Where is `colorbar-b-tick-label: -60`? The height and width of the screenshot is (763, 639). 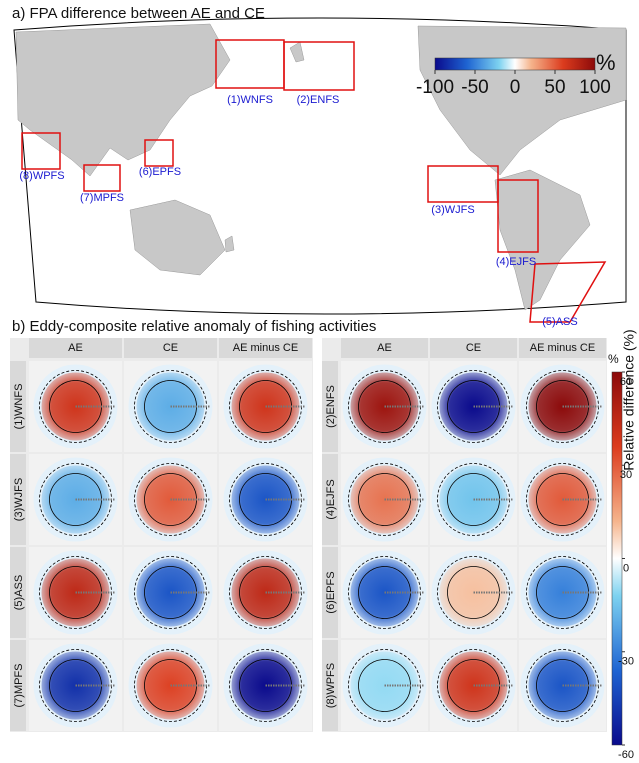
colorbar-b-tick-label: -60 is located at coordinates (626, 753).